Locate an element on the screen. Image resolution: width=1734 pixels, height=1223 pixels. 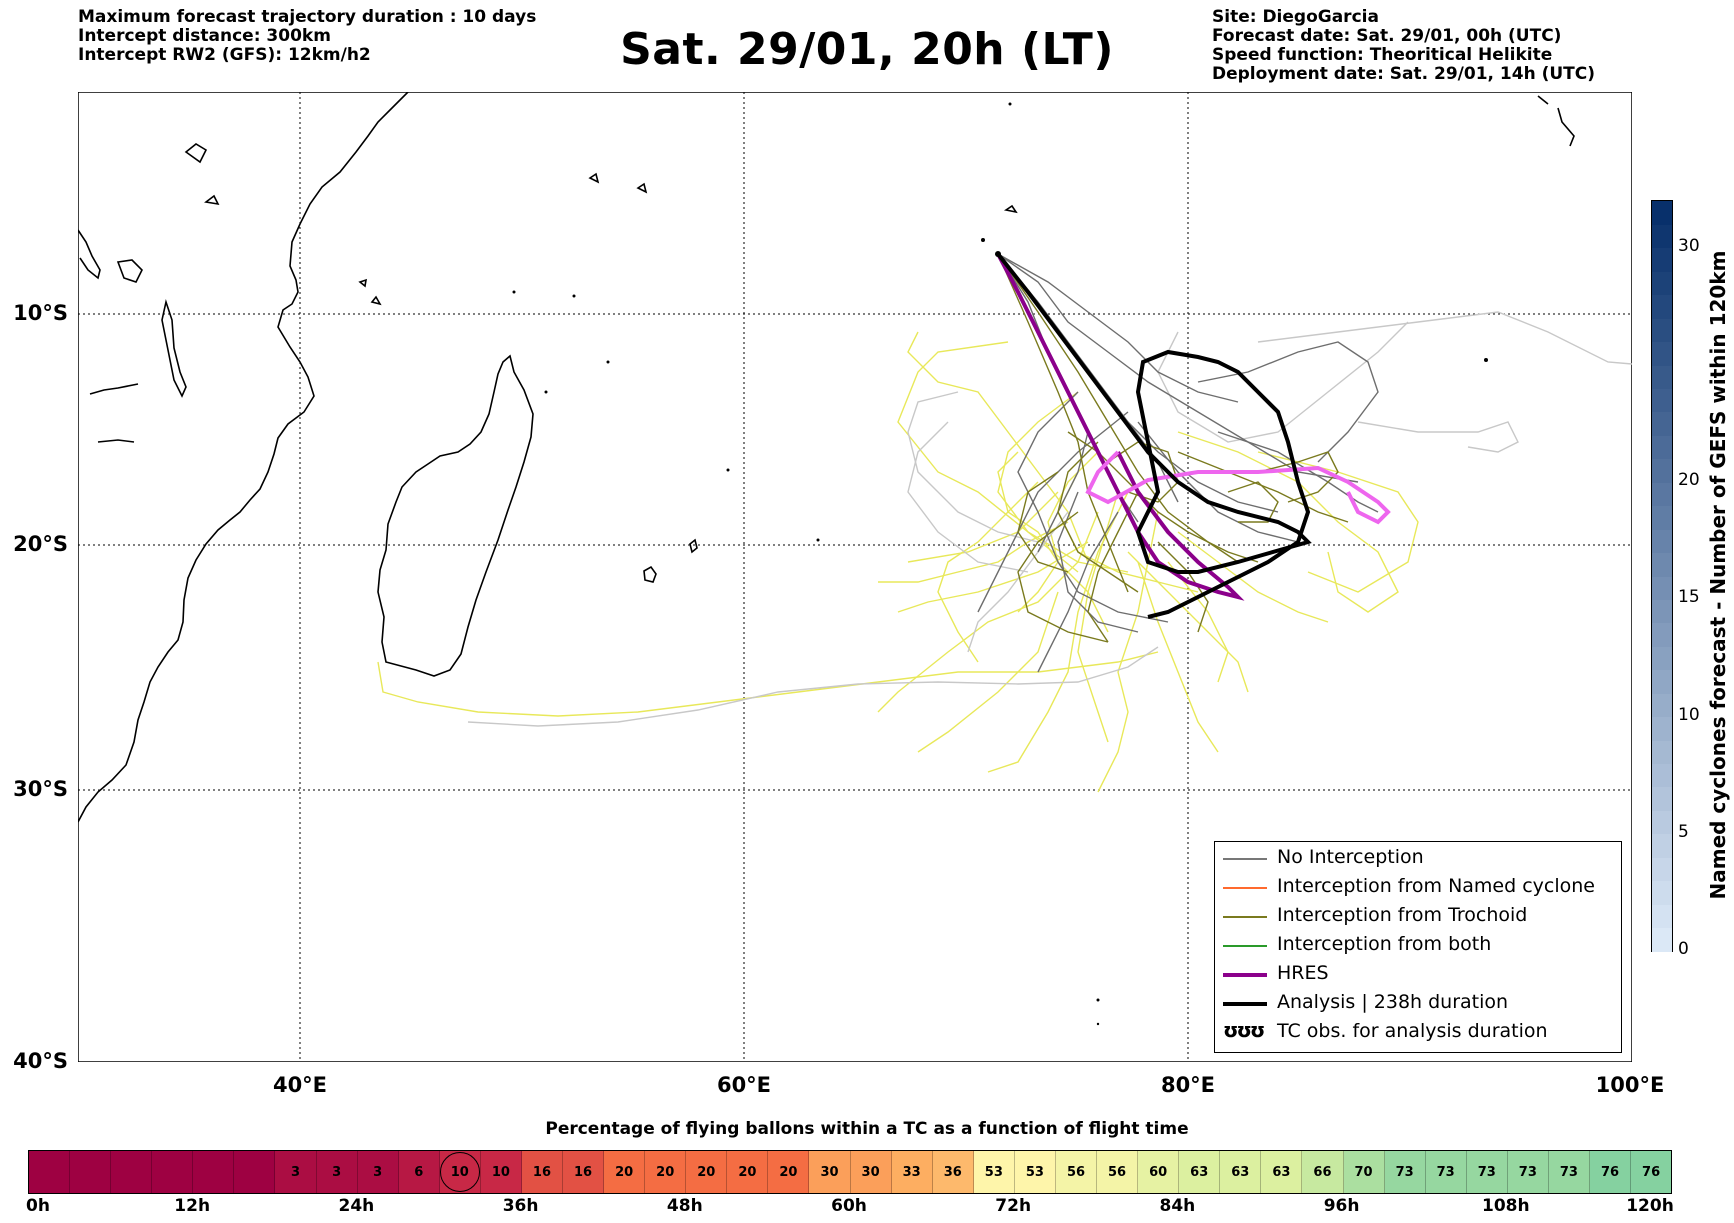
percentage-cell: 10 is located at coordinates (501, 1172).